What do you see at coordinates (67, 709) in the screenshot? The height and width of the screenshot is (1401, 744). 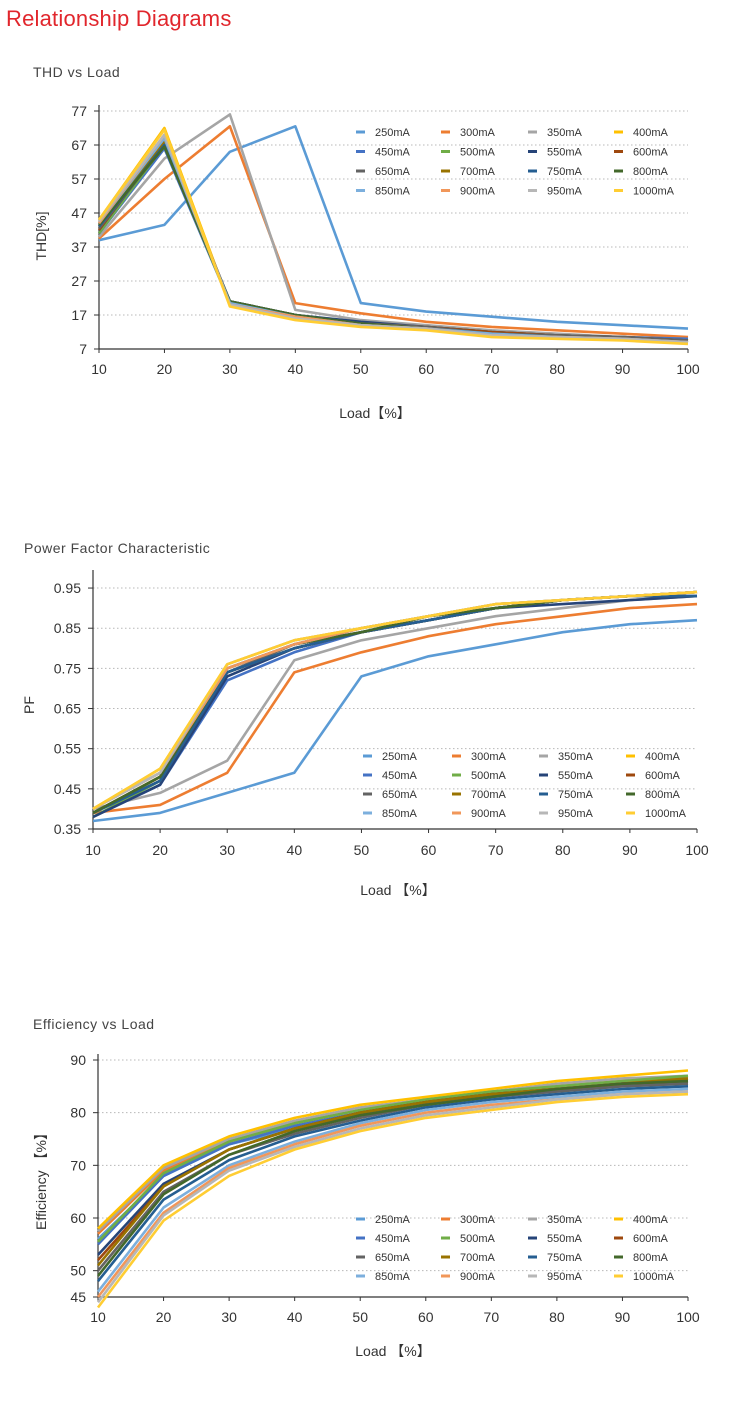 I see `y-tick-label: 0.65` at bounding box center [67, 709].